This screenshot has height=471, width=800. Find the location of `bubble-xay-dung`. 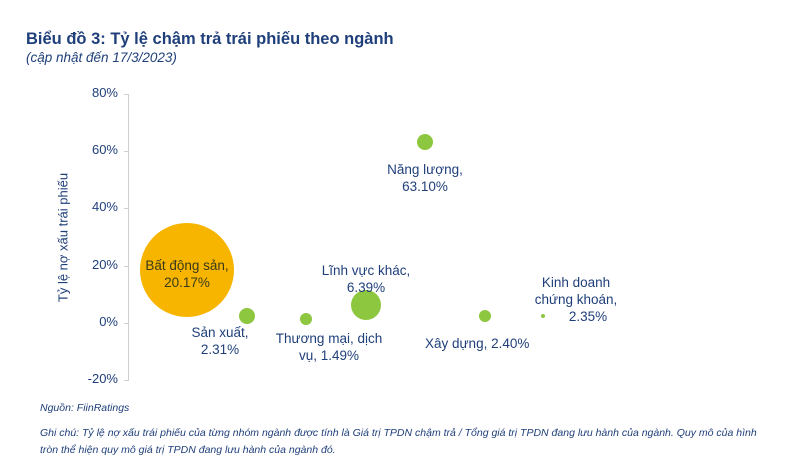

bubble-xay-dung is located at coordinates (485, 316).